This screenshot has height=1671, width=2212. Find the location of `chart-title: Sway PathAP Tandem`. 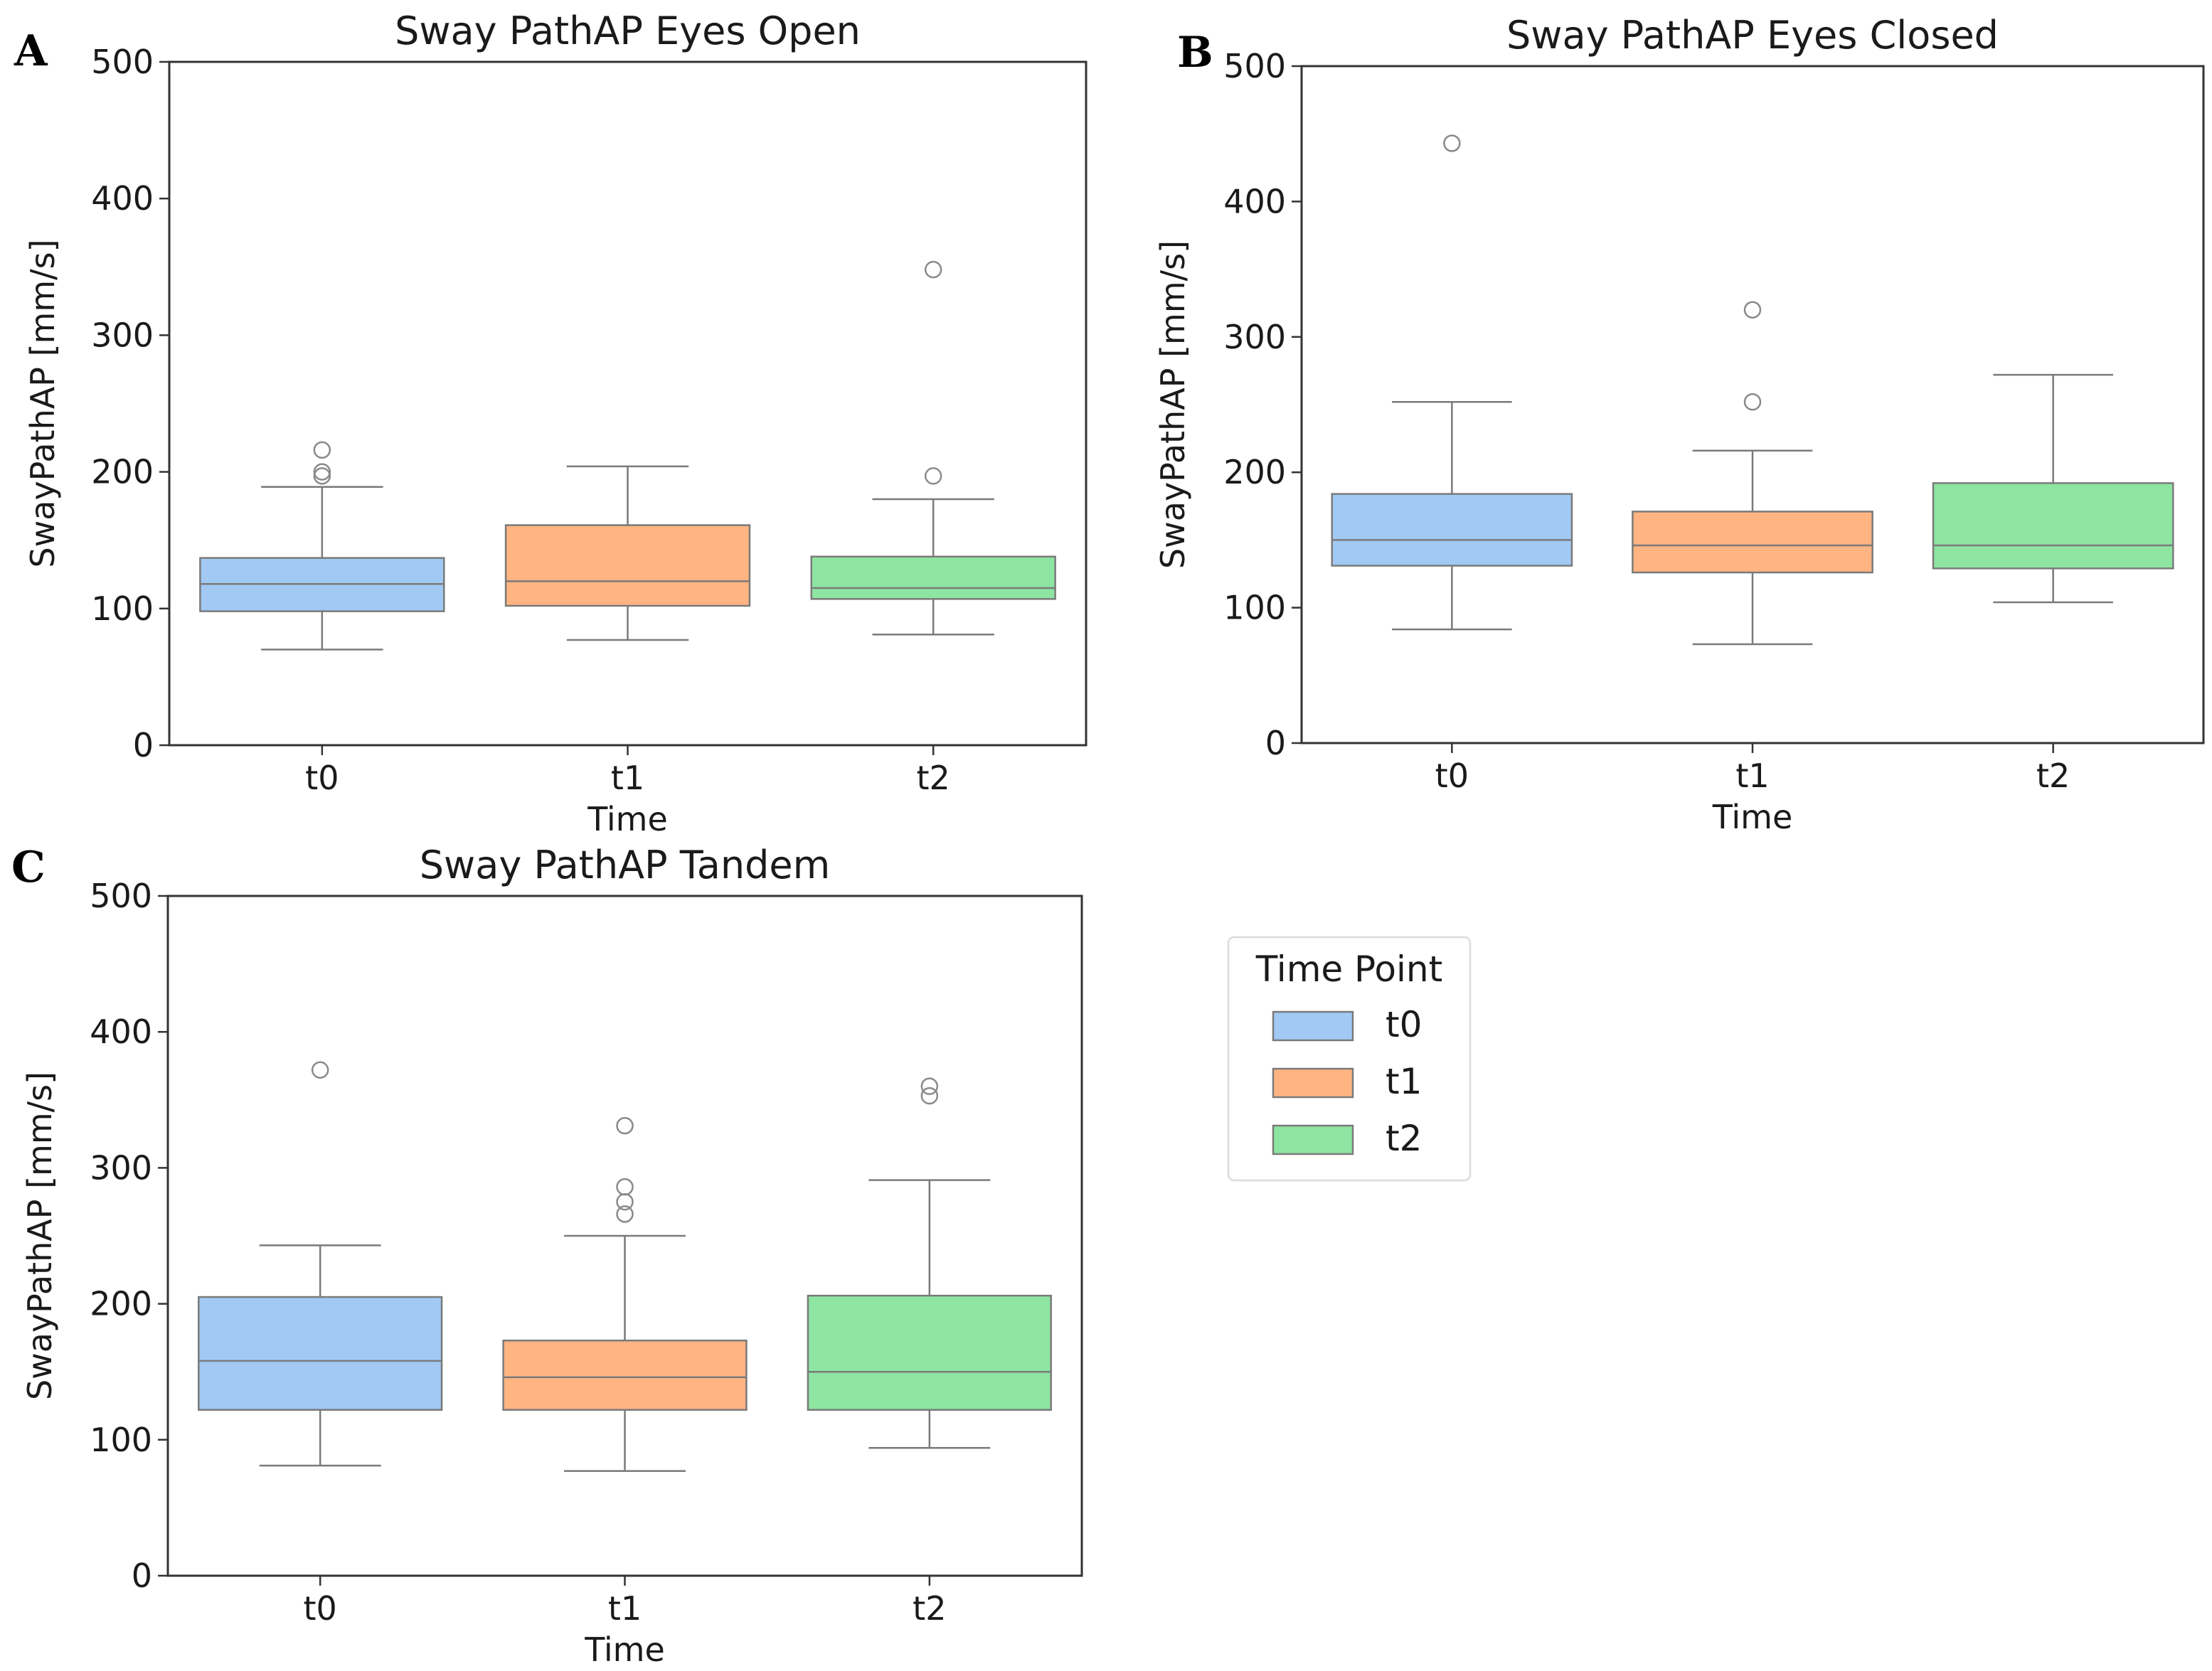

chart-title: Sway PathAP Tandem is located at coordinates (625, 865).